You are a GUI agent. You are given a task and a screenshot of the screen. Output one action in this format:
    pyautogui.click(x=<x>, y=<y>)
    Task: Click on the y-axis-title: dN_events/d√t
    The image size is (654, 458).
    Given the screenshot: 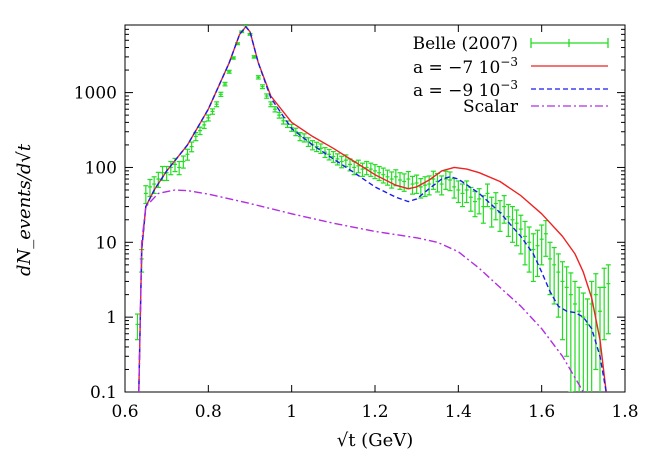 What is the action you would take?
    pyautogui.click(x=24, y=209)
    